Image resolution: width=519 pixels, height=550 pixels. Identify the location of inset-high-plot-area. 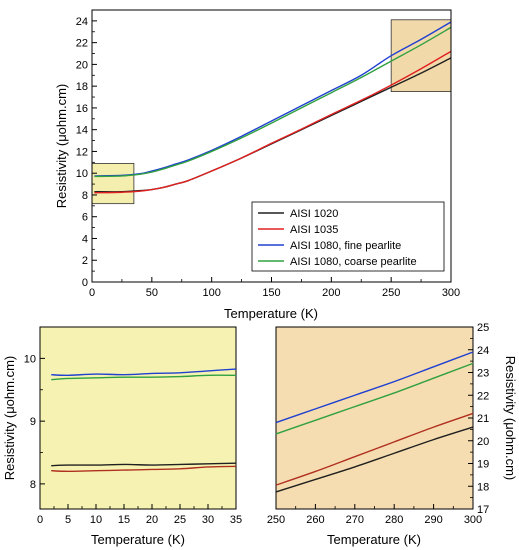
(374, 418).